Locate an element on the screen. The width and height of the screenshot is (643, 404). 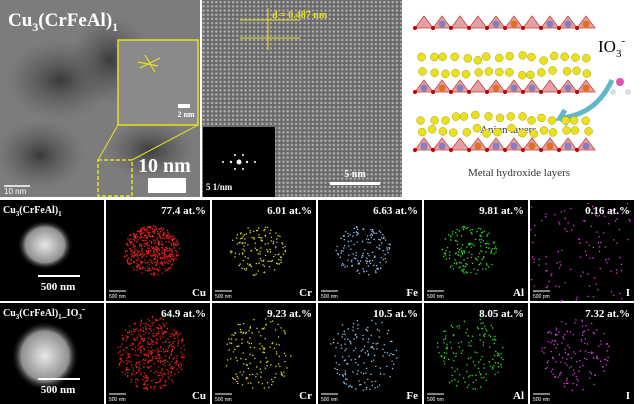
sample-label: Cu3(CrFeAl)1_IO3- is located at coordinates (44, 312).